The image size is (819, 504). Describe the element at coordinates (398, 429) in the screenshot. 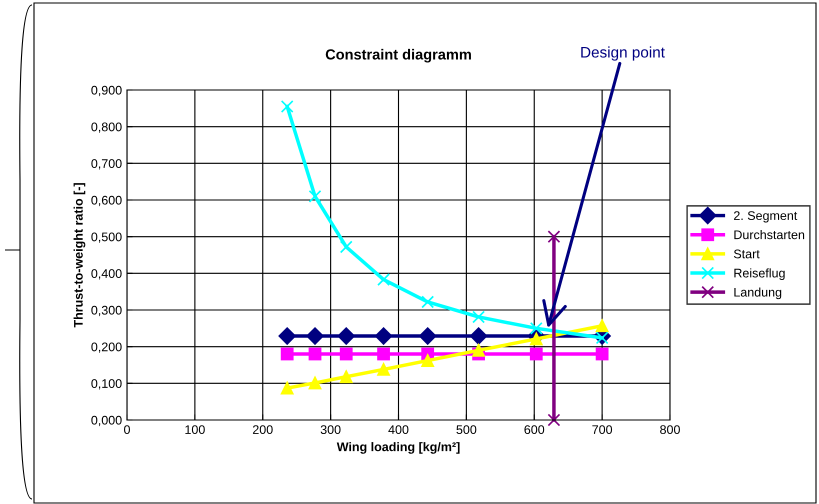

I see `x-tick-label: 400` at that location.